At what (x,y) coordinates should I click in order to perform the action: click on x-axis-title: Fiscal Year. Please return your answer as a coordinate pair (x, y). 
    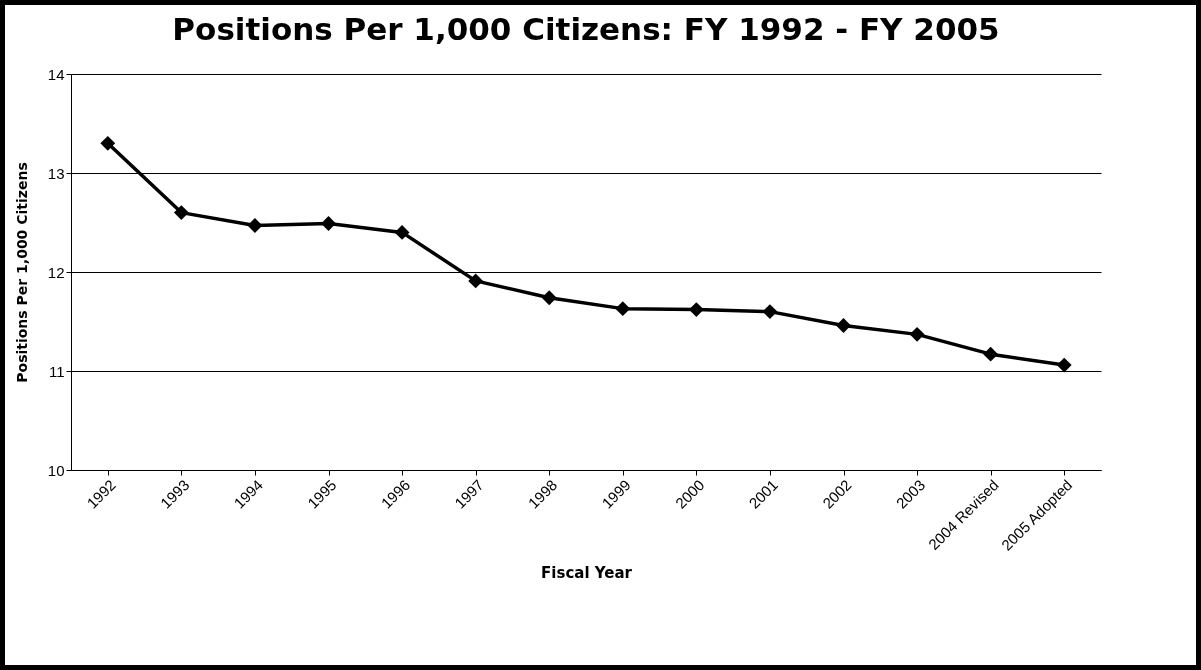
    Looking at the image, I should click on (587, 573).